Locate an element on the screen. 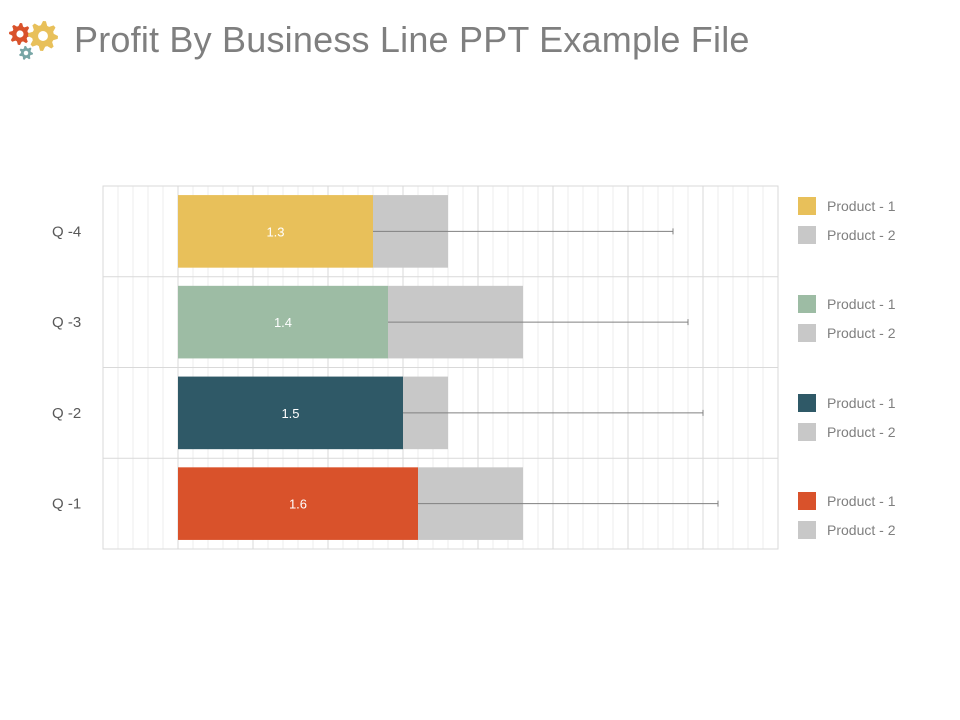  category-label: Q -2 is located at coordinates (66, 413).